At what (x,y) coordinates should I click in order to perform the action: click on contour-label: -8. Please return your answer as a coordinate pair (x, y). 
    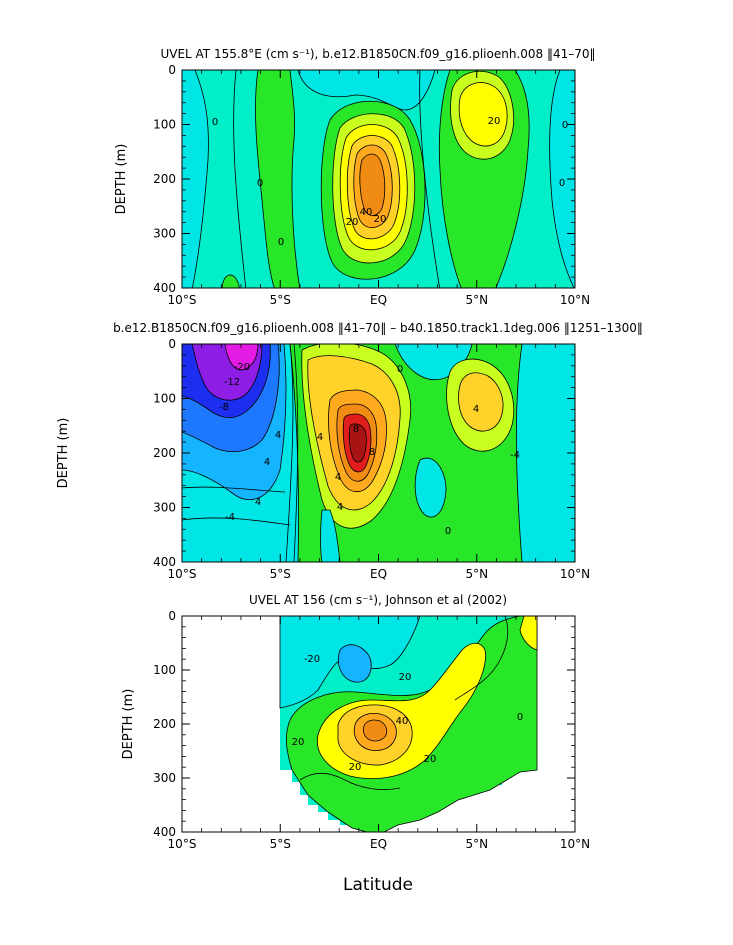
    Looking at the image, I should click on (224, 407).